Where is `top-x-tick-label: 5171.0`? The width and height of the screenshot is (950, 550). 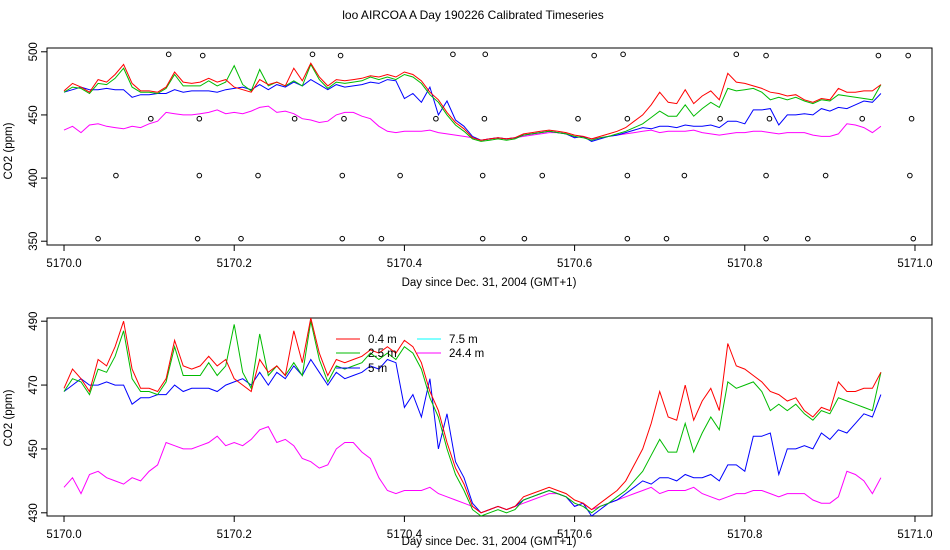
top-x-tick-label: 5171.0 is located at coordinates (914, 264).